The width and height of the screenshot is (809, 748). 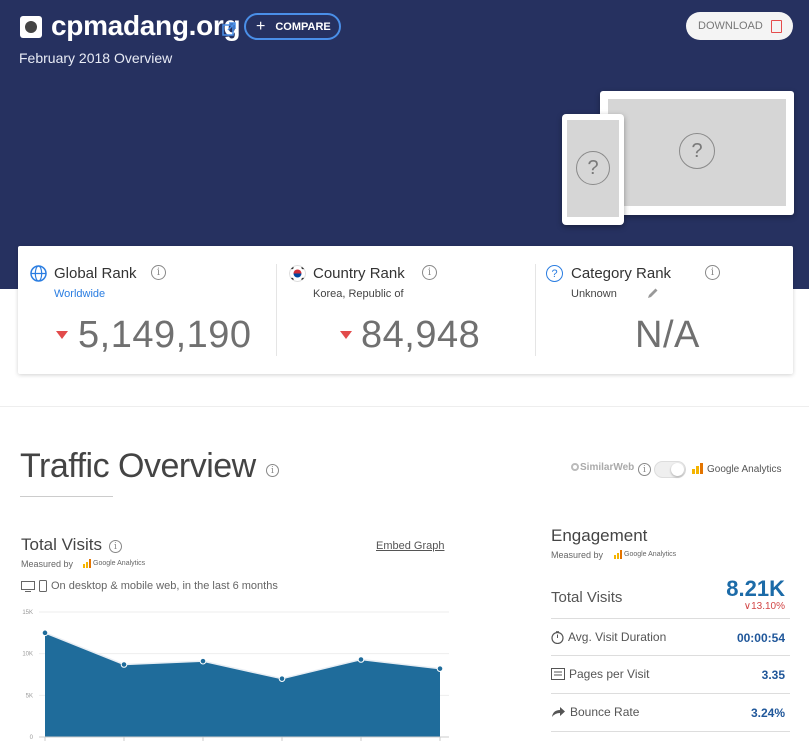 I want to click on country-rank-title: Country Rank, so click(x=359, y=273).